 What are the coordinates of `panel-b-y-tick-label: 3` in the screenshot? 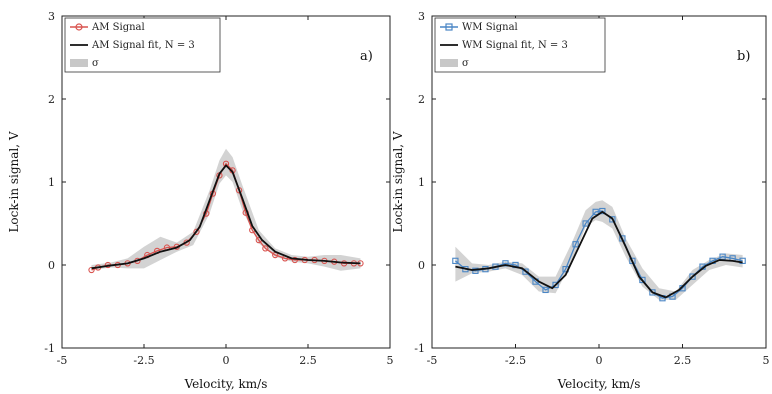 It's located at (421, 16).